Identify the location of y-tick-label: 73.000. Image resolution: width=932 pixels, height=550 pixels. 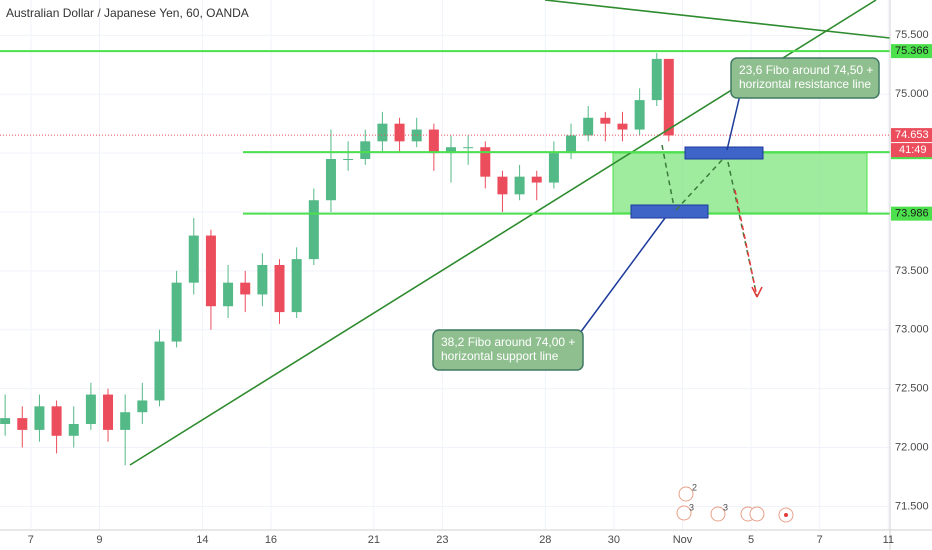
(912, 330).